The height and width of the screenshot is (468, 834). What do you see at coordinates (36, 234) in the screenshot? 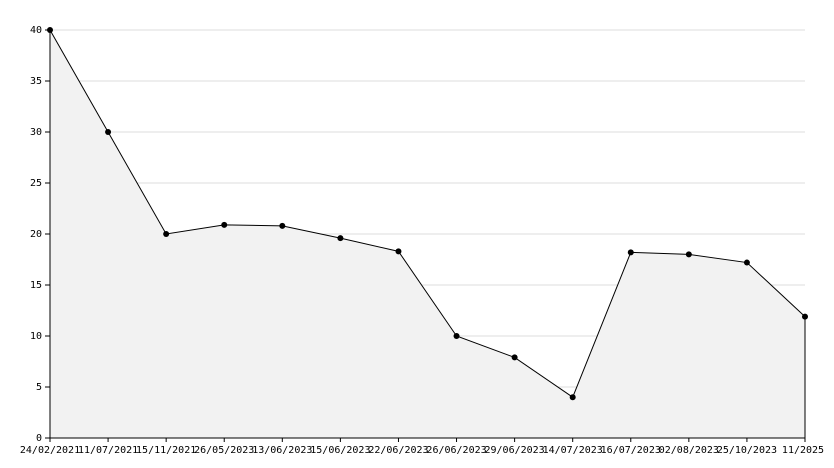
I see `y-tick-label: 20` at bounding box center [36, 234].